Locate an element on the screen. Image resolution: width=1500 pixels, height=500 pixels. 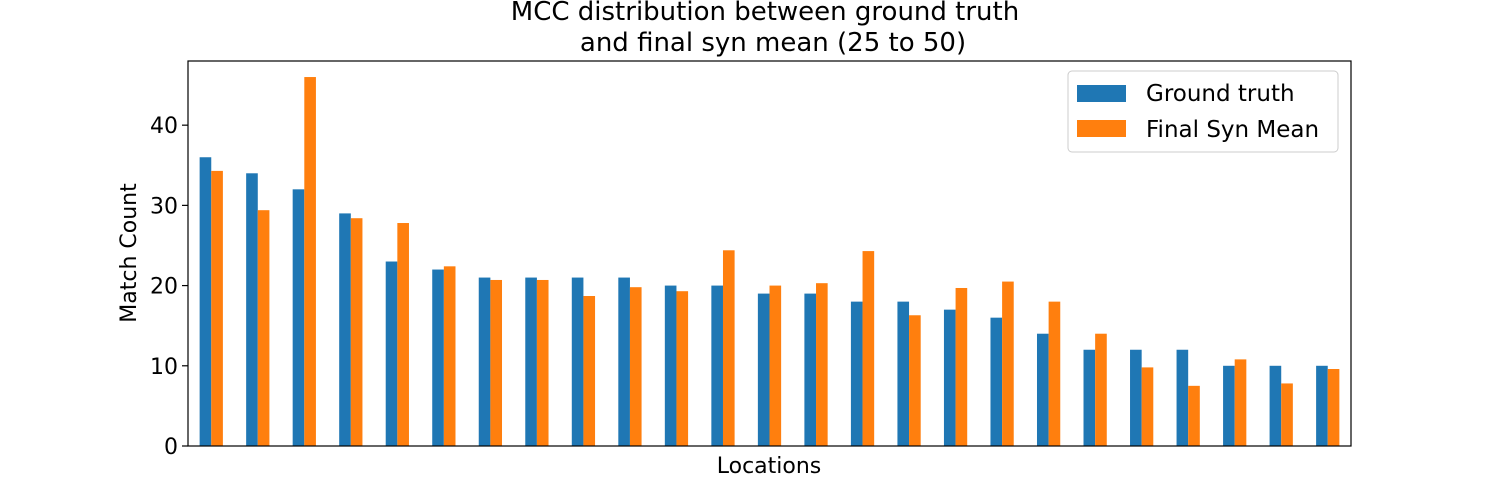
y-tick-label-20: 20 is located at coordinates (164, 287).